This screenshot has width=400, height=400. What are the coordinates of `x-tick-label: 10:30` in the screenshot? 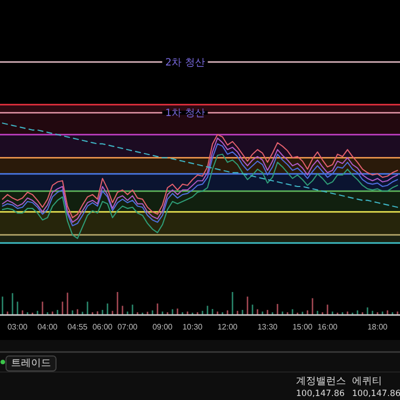 It's located at (193, 327).